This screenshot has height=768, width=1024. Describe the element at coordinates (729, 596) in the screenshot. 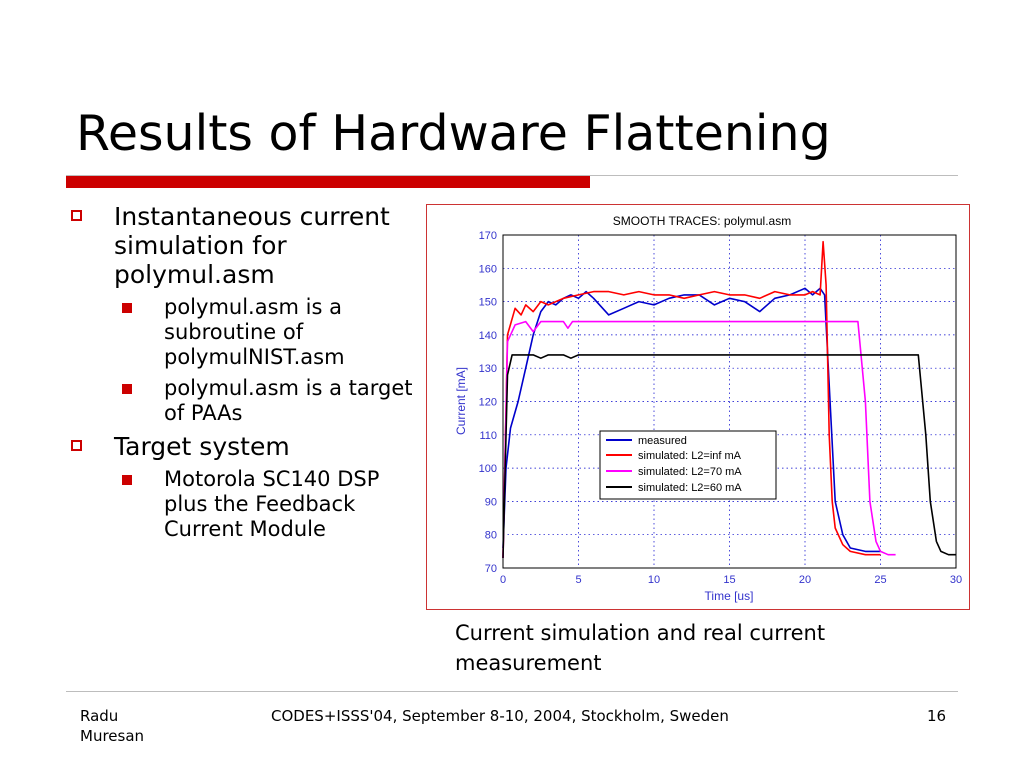

I see `x-axis-label: Time [us]` at that location.